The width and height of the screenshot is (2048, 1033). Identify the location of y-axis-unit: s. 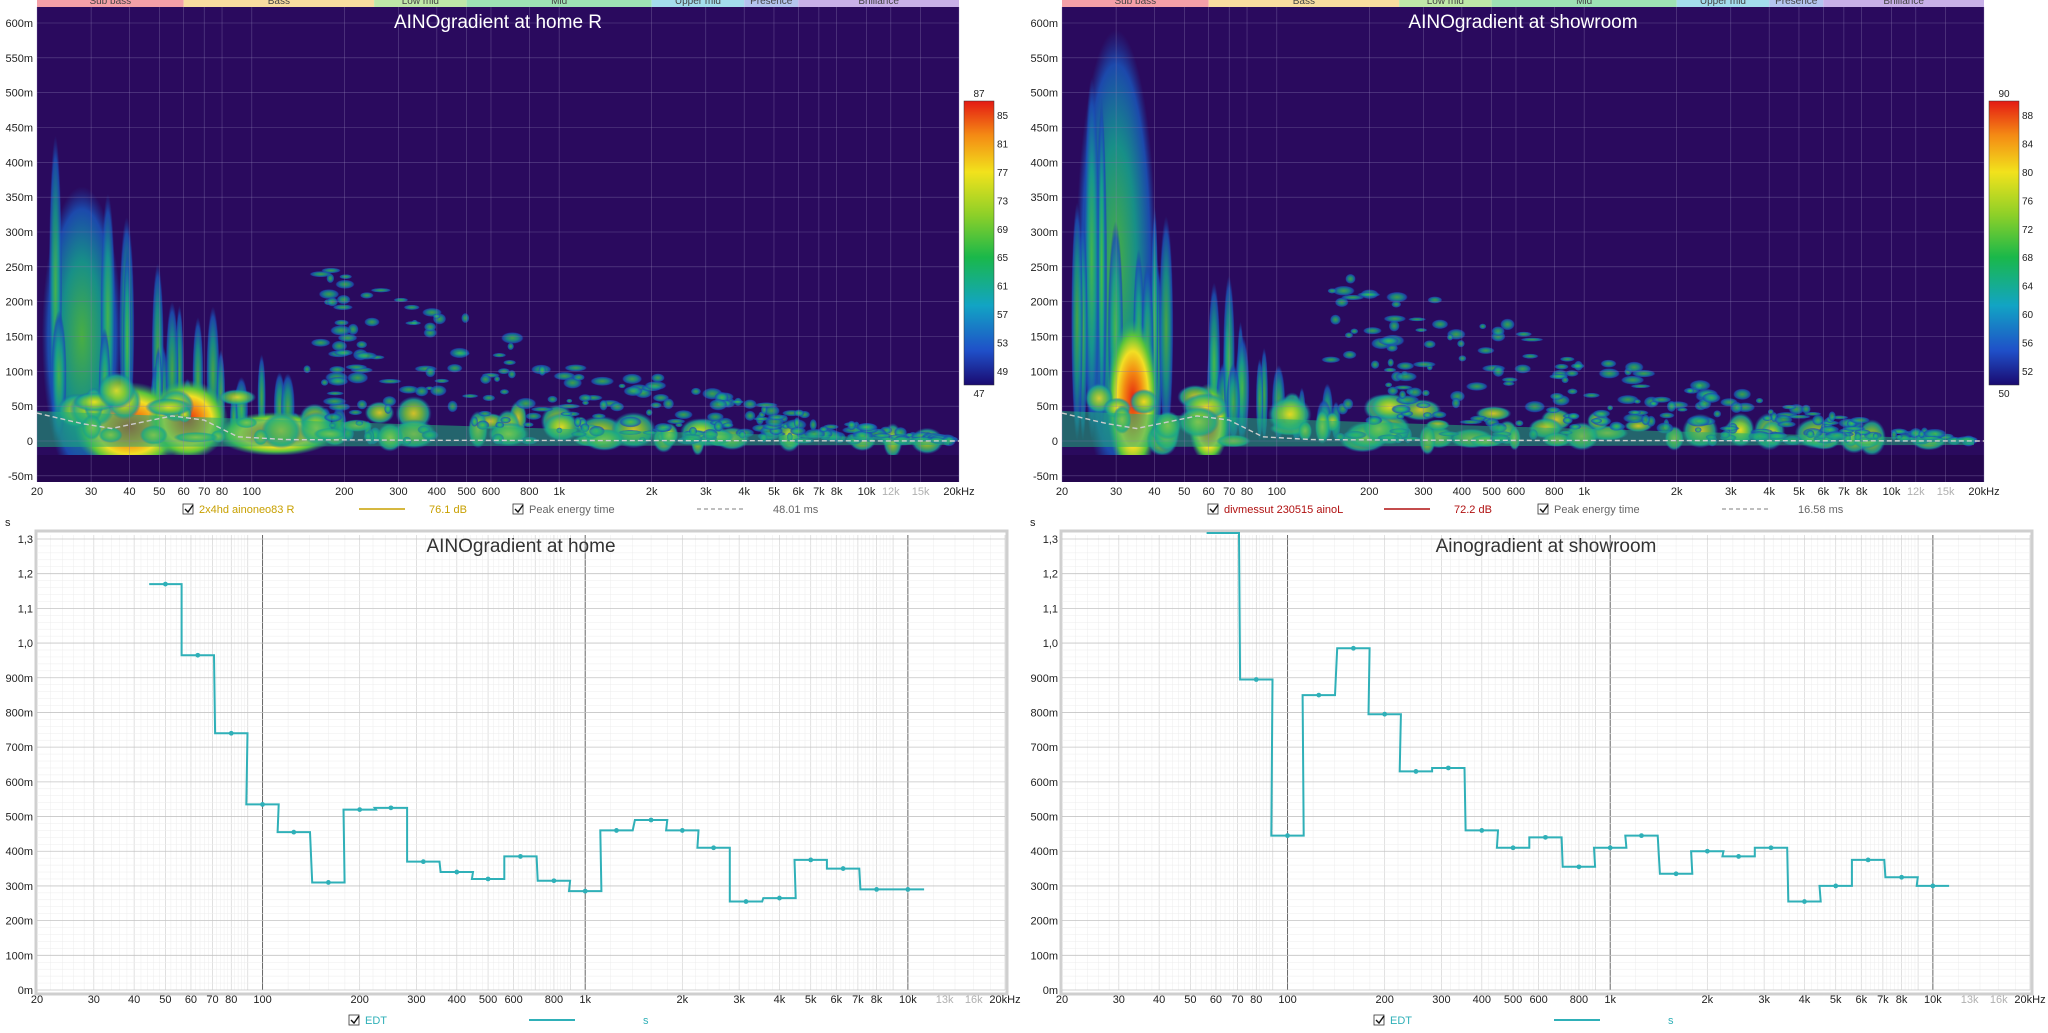
(1033, 523).